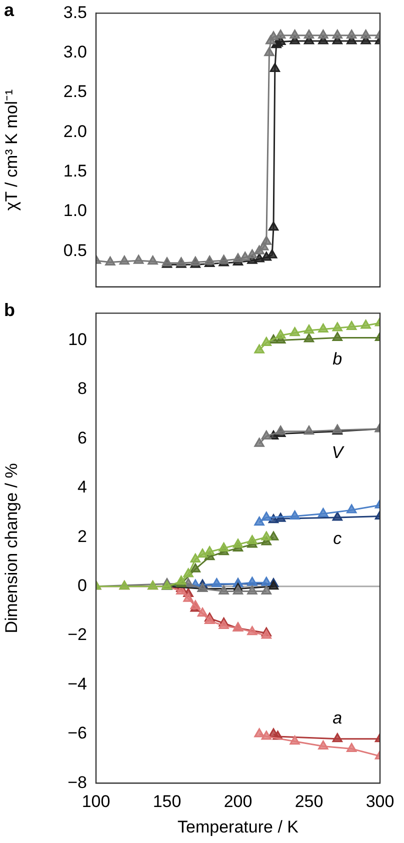 The image size is (404, 843). Describe the element at coordinates (238, 802) in the screenshot. I see `x-tick-label: 200` at that location.